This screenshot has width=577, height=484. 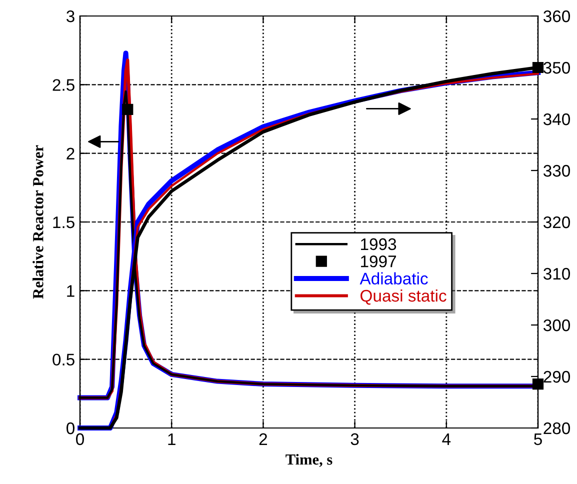 What do you see at coordinates (556, 325) in the screenshot?
I see `y2-tick-label: 300` at bounding box center [556, 325].